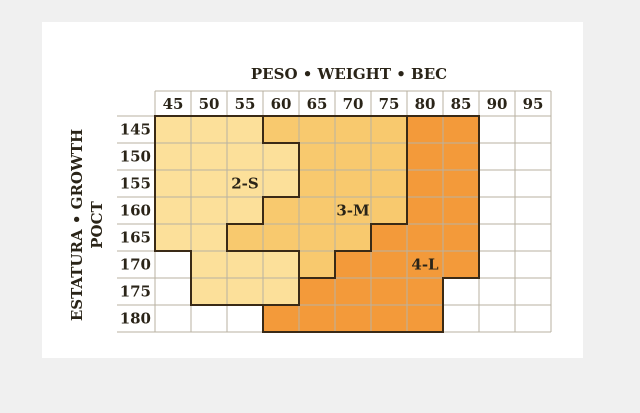 The height and width of the screenshot is (413, 640). I want to click on region-labels: 2-S 3-M 4-L, so click(335, 224).